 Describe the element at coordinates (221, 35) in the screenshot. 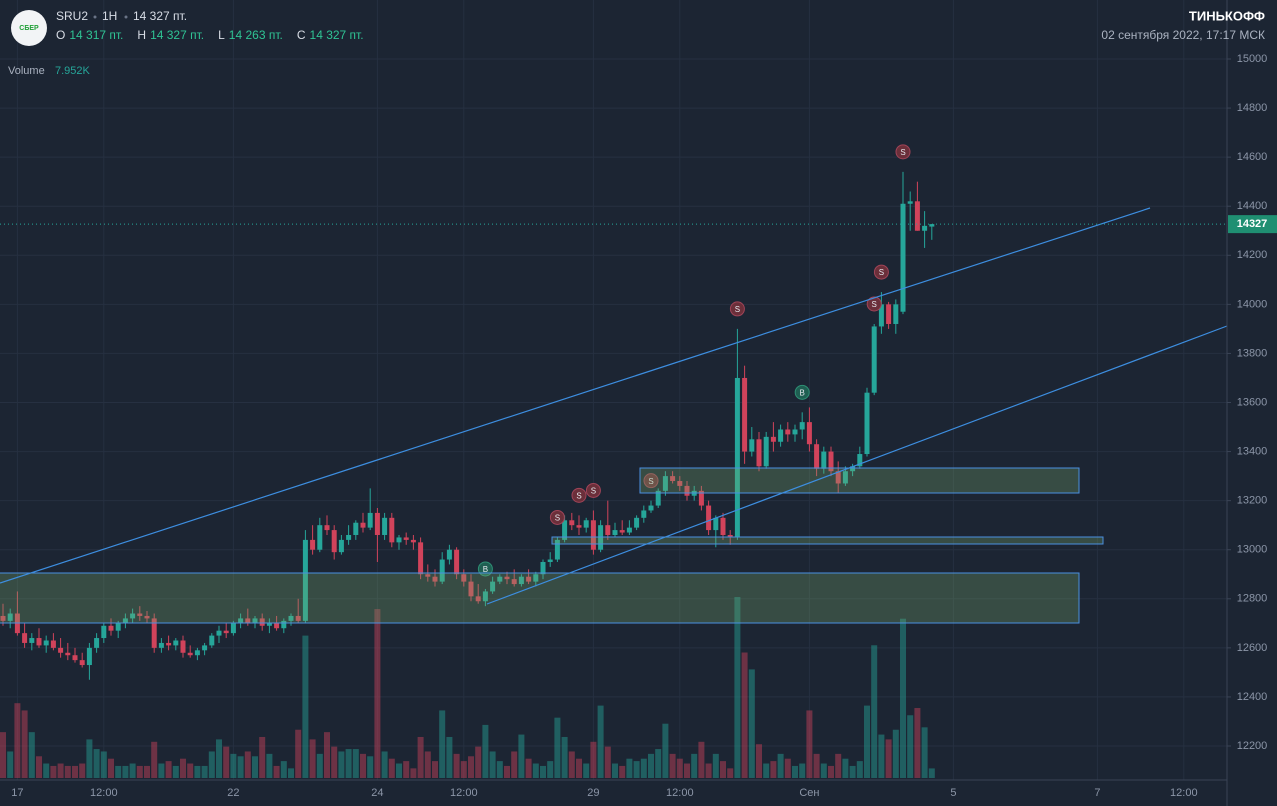

I see `ohlc-key: L` at that location.